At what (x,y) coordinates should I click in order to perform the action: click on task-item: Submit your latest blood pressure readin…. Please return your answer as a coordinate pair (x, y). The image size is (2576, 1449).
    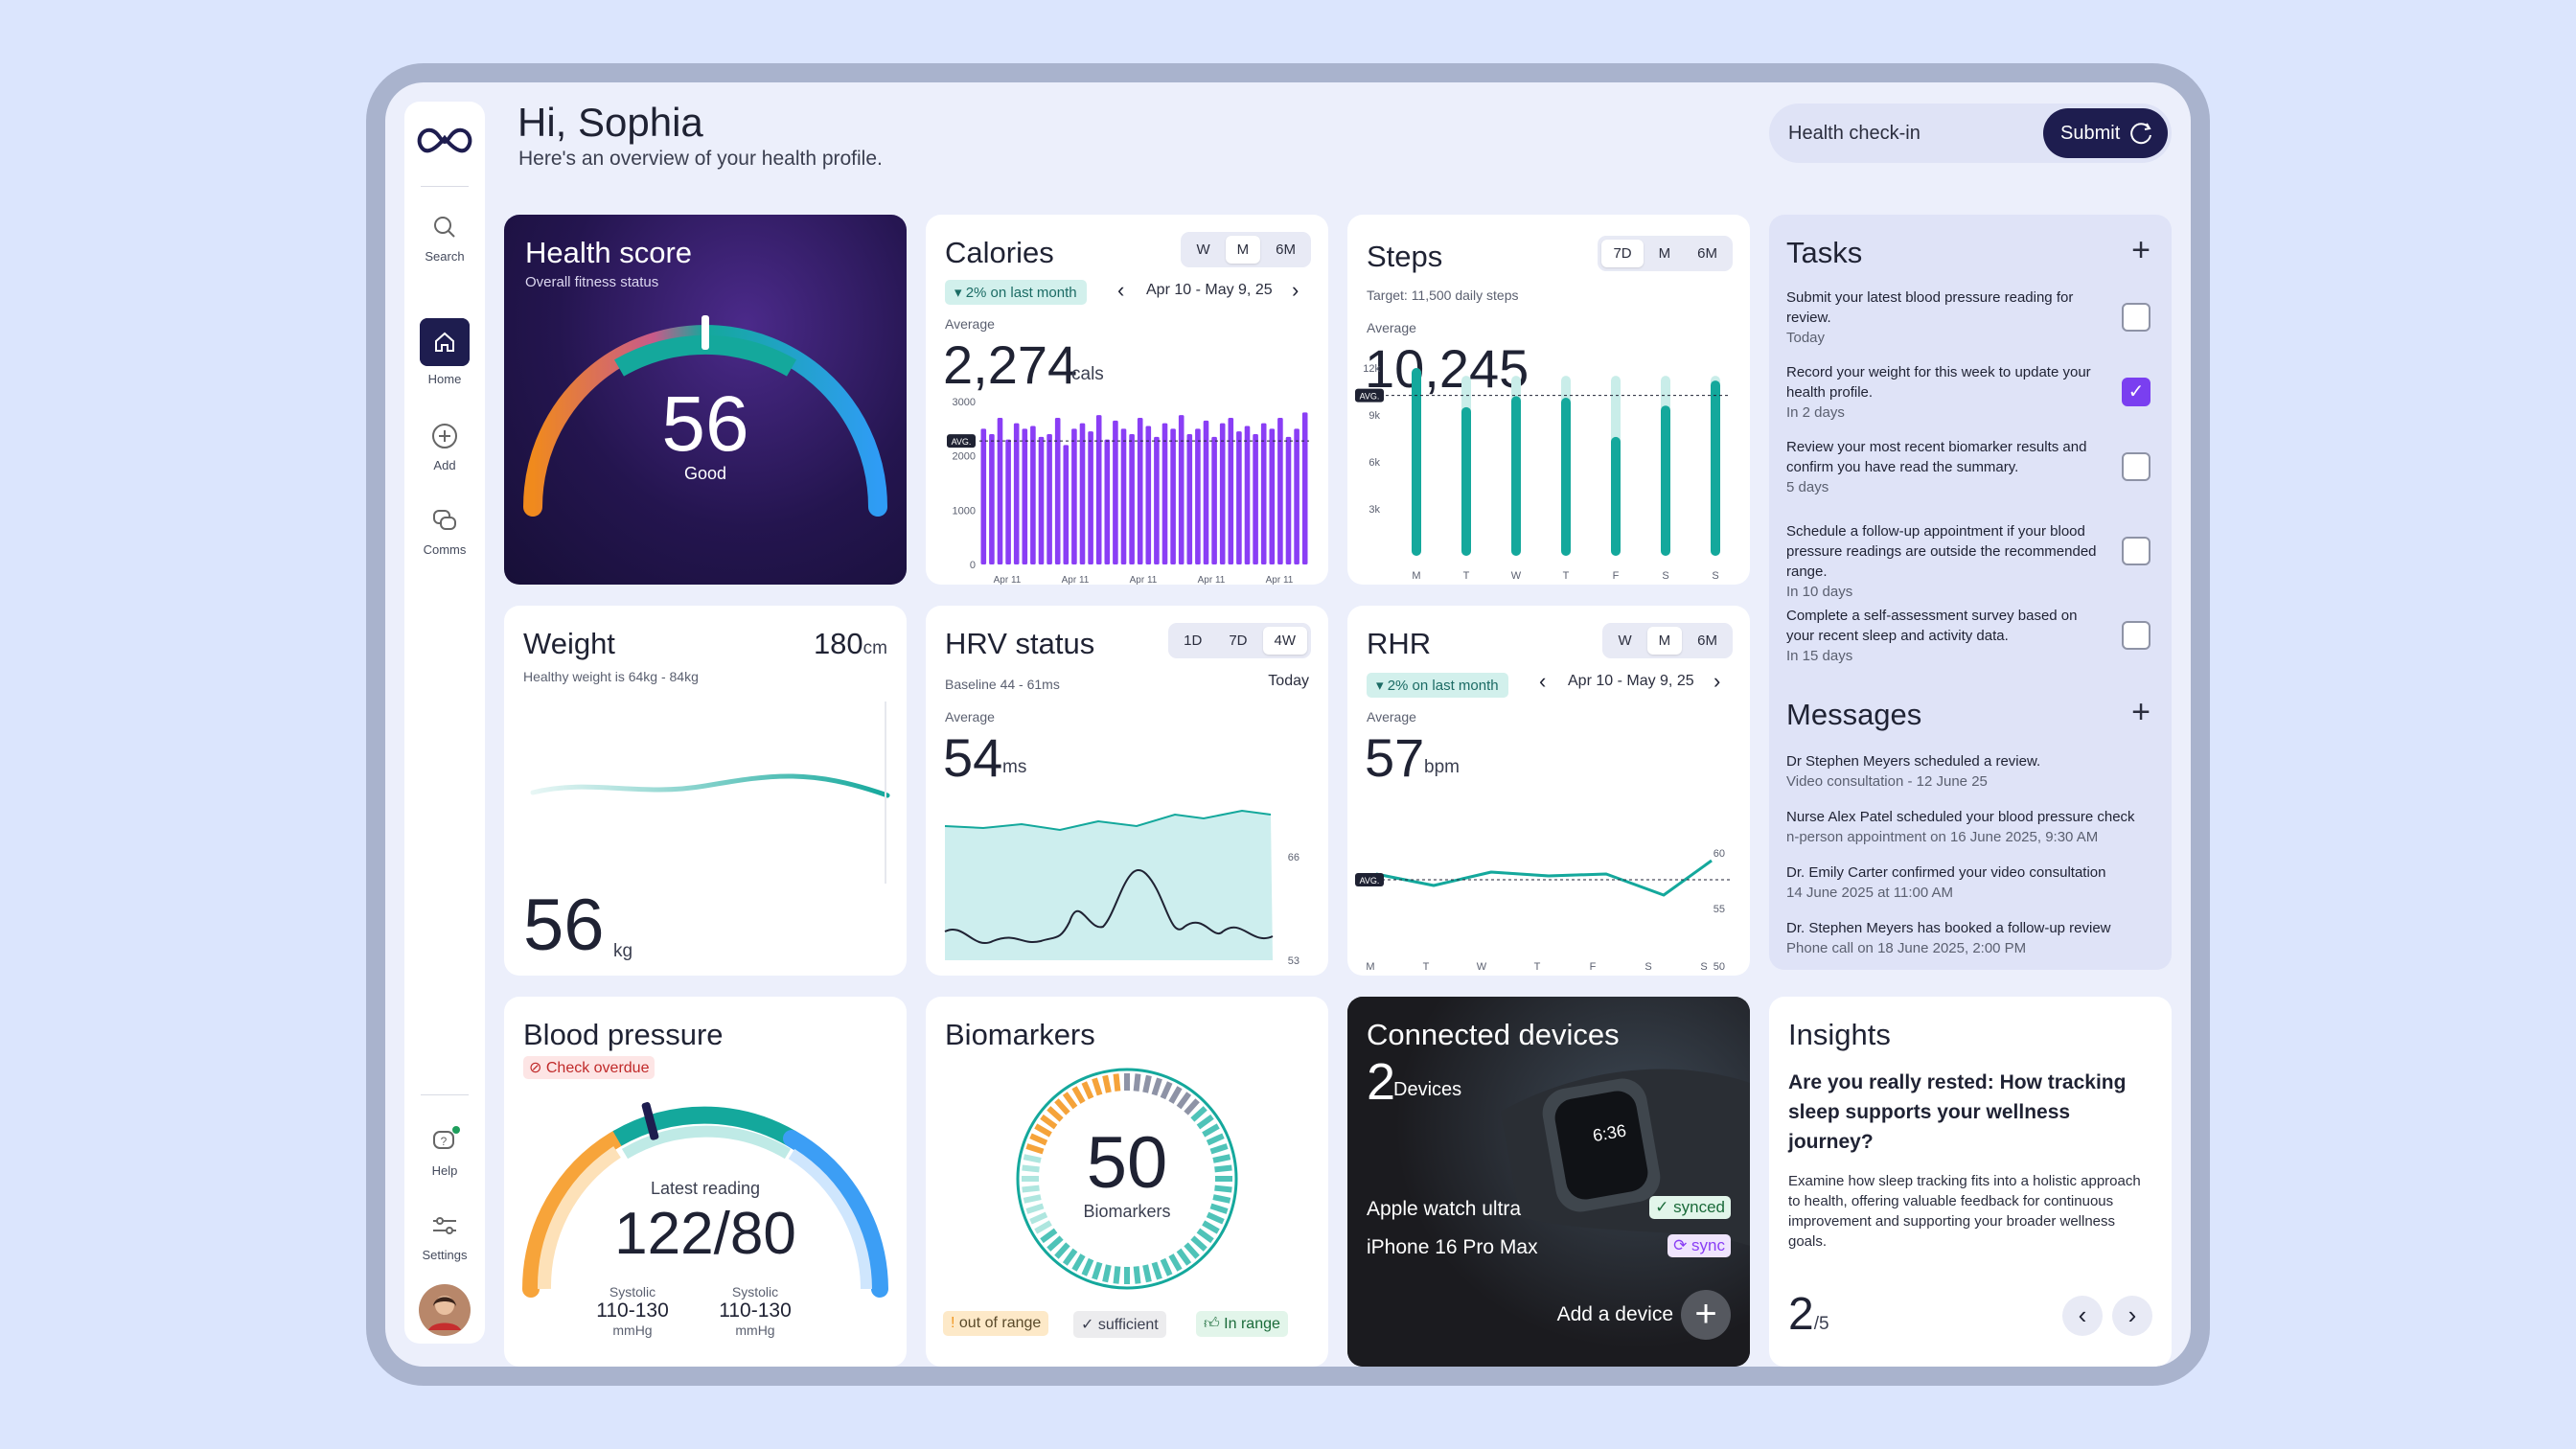
    Looking at the image, I should click on (1944, 318).